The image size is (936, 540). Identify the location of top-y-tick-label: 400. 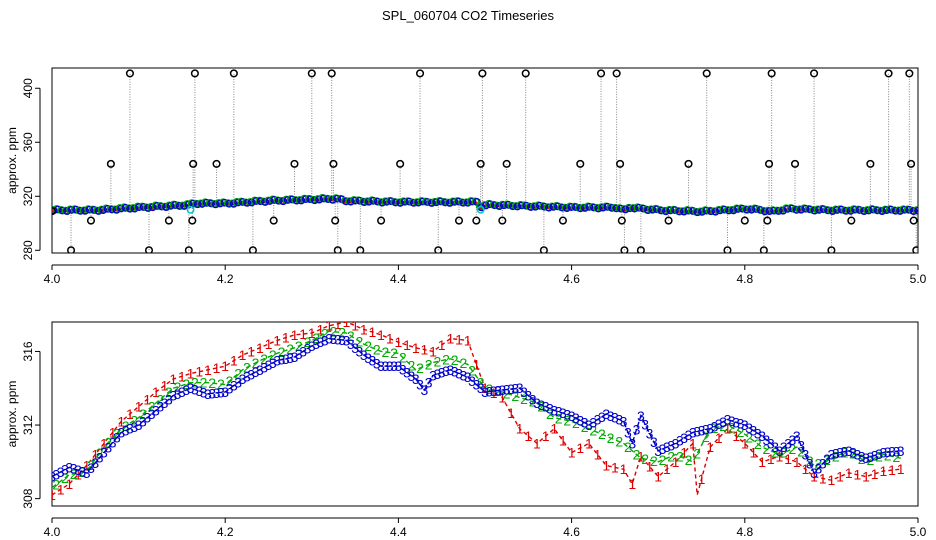
(28, 88).